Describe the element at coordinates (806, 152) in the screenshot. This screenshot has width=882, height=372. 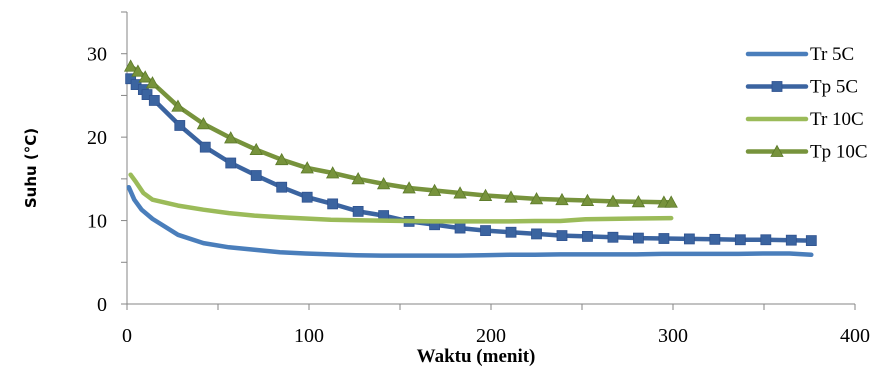
I see `legend-item-tp-10c: Tp 10C` at that location.